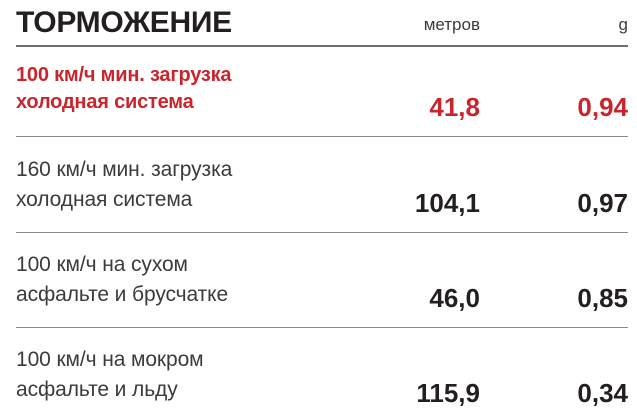 This screenshot has height=420, width=637. What do you see at coordinates (454, 107) in the screenshot?
I see `row-value-meters: 41,8` at bounding box center [454, 107].